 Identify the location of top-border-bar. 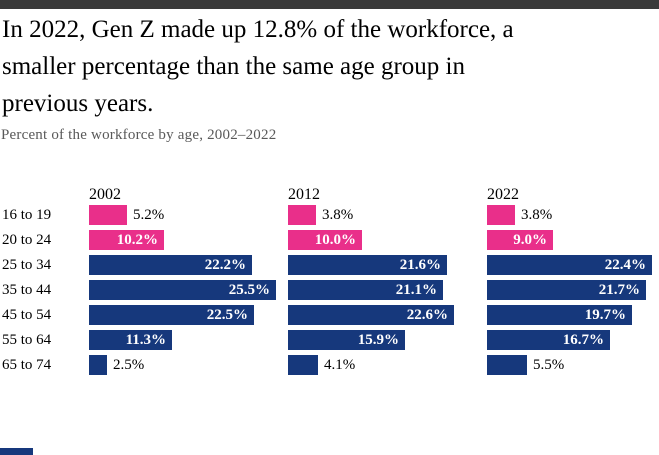
(329, 4).